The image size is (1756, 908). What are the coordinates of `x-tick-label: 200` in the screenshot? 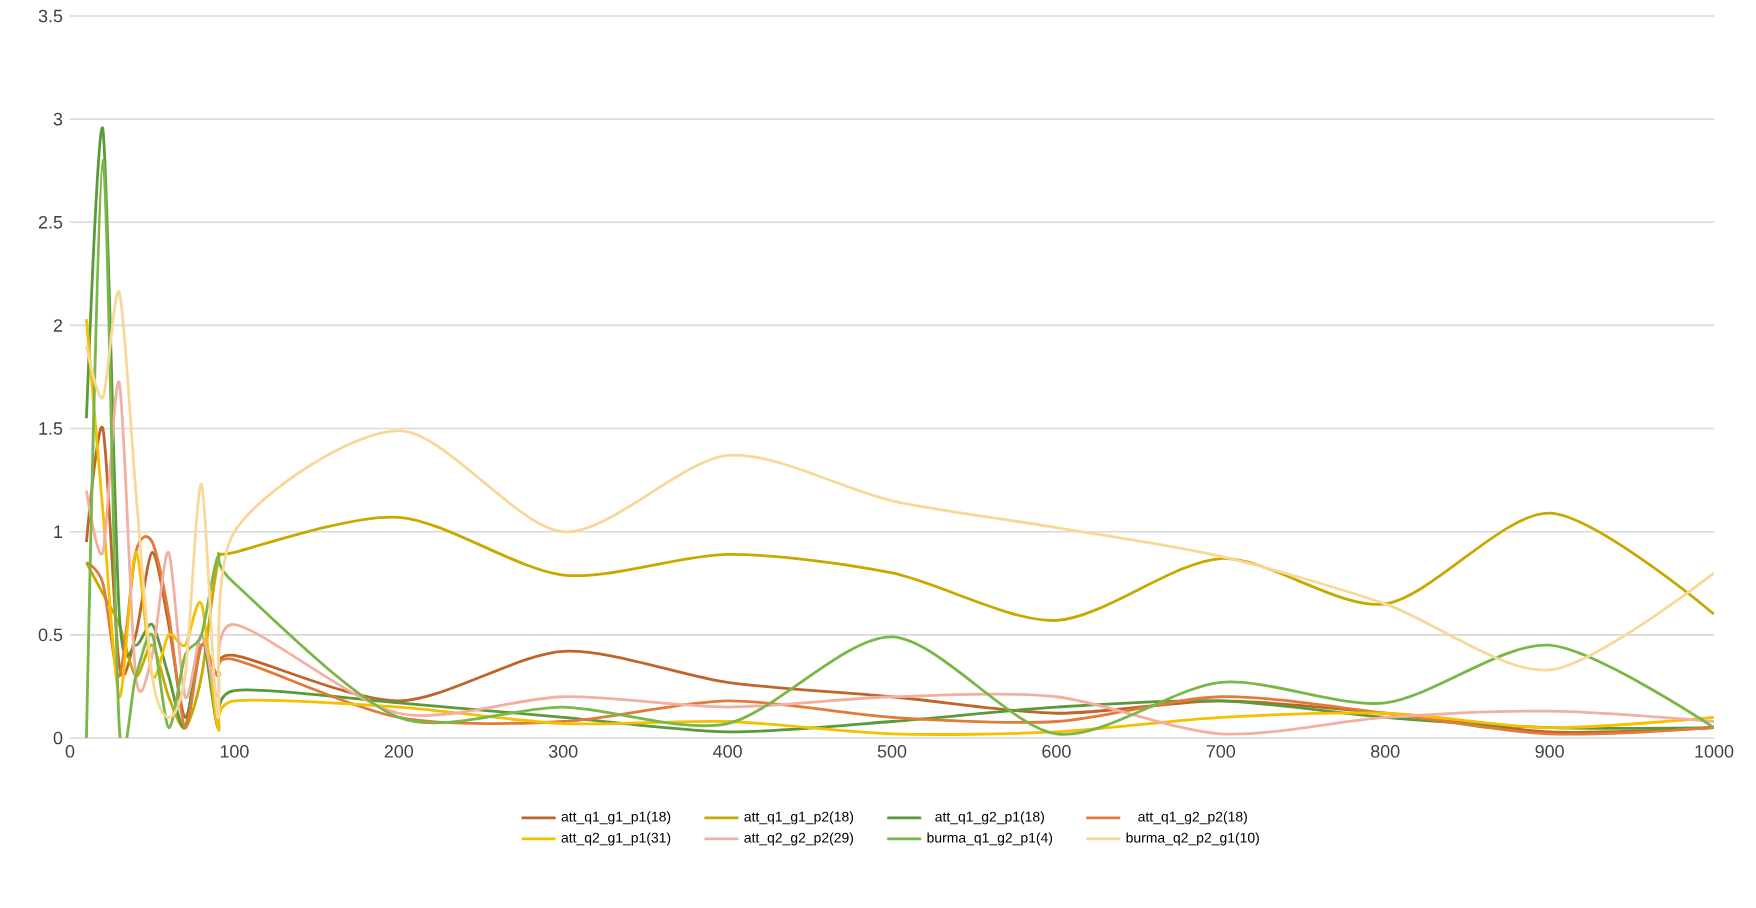 It's located at (399, 751).